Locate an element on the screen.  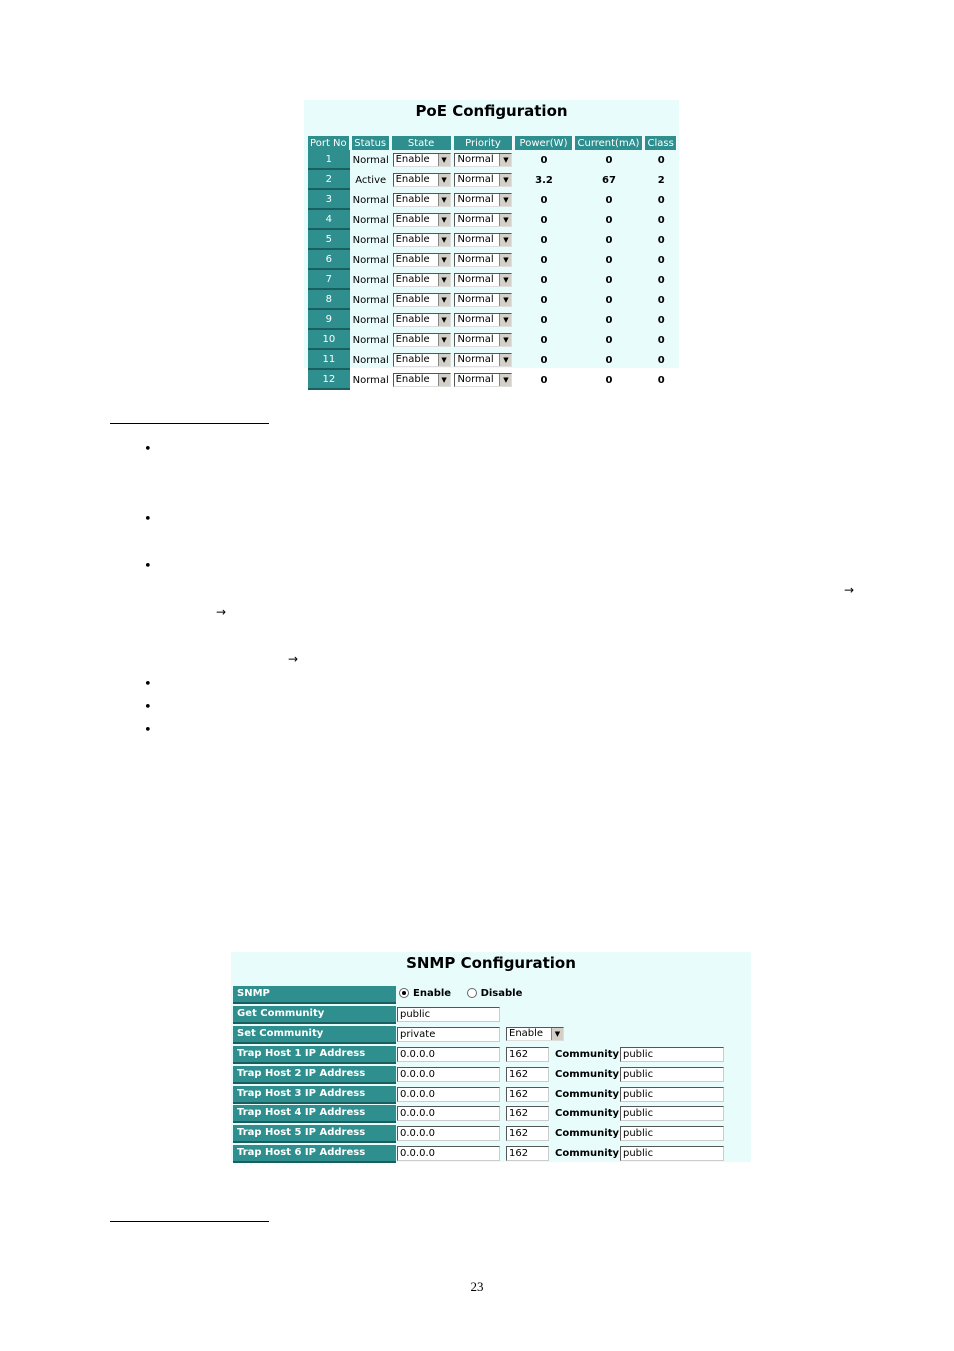
poe-row: 10 Normal Enable ▼ Normal ▼ 0 0 0 is located at coordinates (492, 340).